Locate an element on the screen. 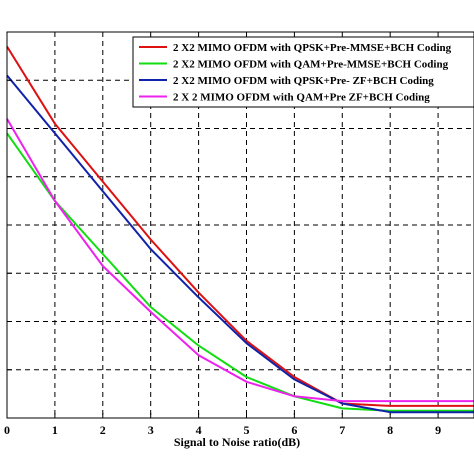 The image size is (474, 474). x-tick-label: 1 is located at coordinates (55, 430).